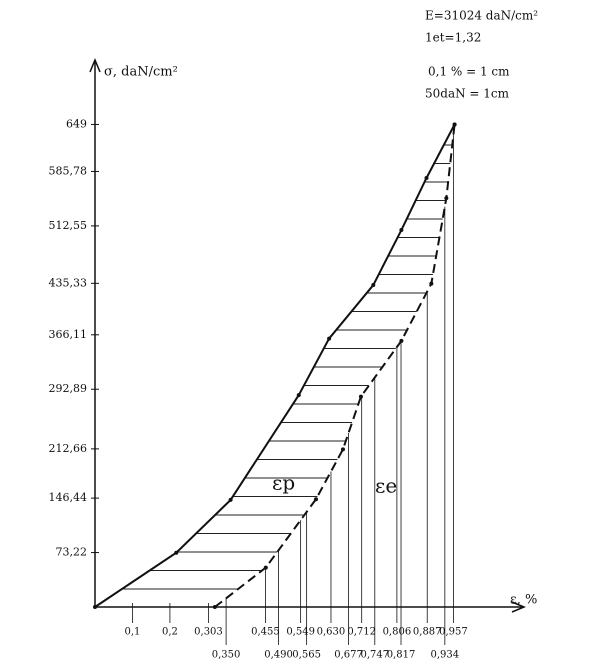 Image resolution: width=590 pixels, height=671 pixels. I want to click on y-tick-label: 585,78, so click(68, 170).